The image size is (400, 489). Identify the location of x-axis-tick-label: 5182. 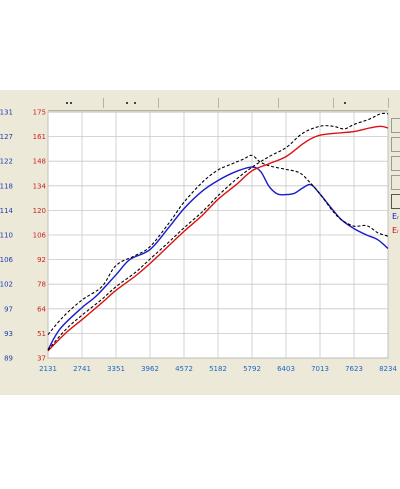
(218, 369).